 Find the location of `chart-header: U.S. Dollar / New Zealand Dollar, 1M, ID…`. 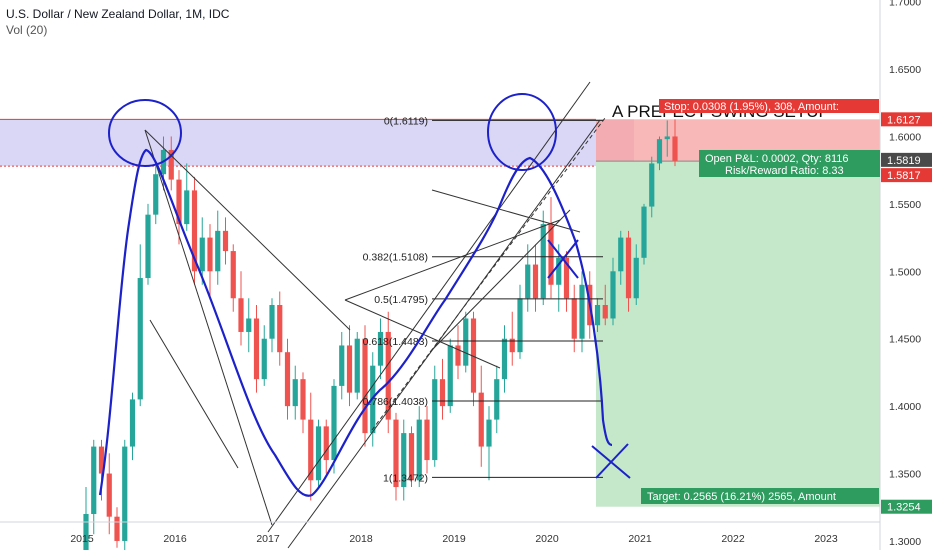

chart-header: U.S. Dollar / New Zealand Dollar, 1M, ID… is located at coordinates (117, 22).